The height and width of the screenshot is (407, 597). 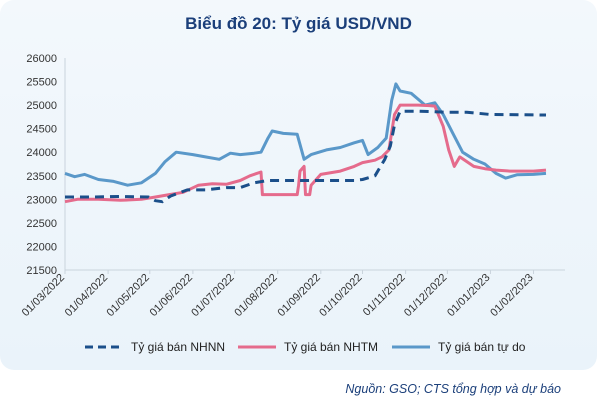 What do you see at coordinates (41, 153) in the screenshot?
I see `y-tick-label: 24000` at bounding box center [41, 153].